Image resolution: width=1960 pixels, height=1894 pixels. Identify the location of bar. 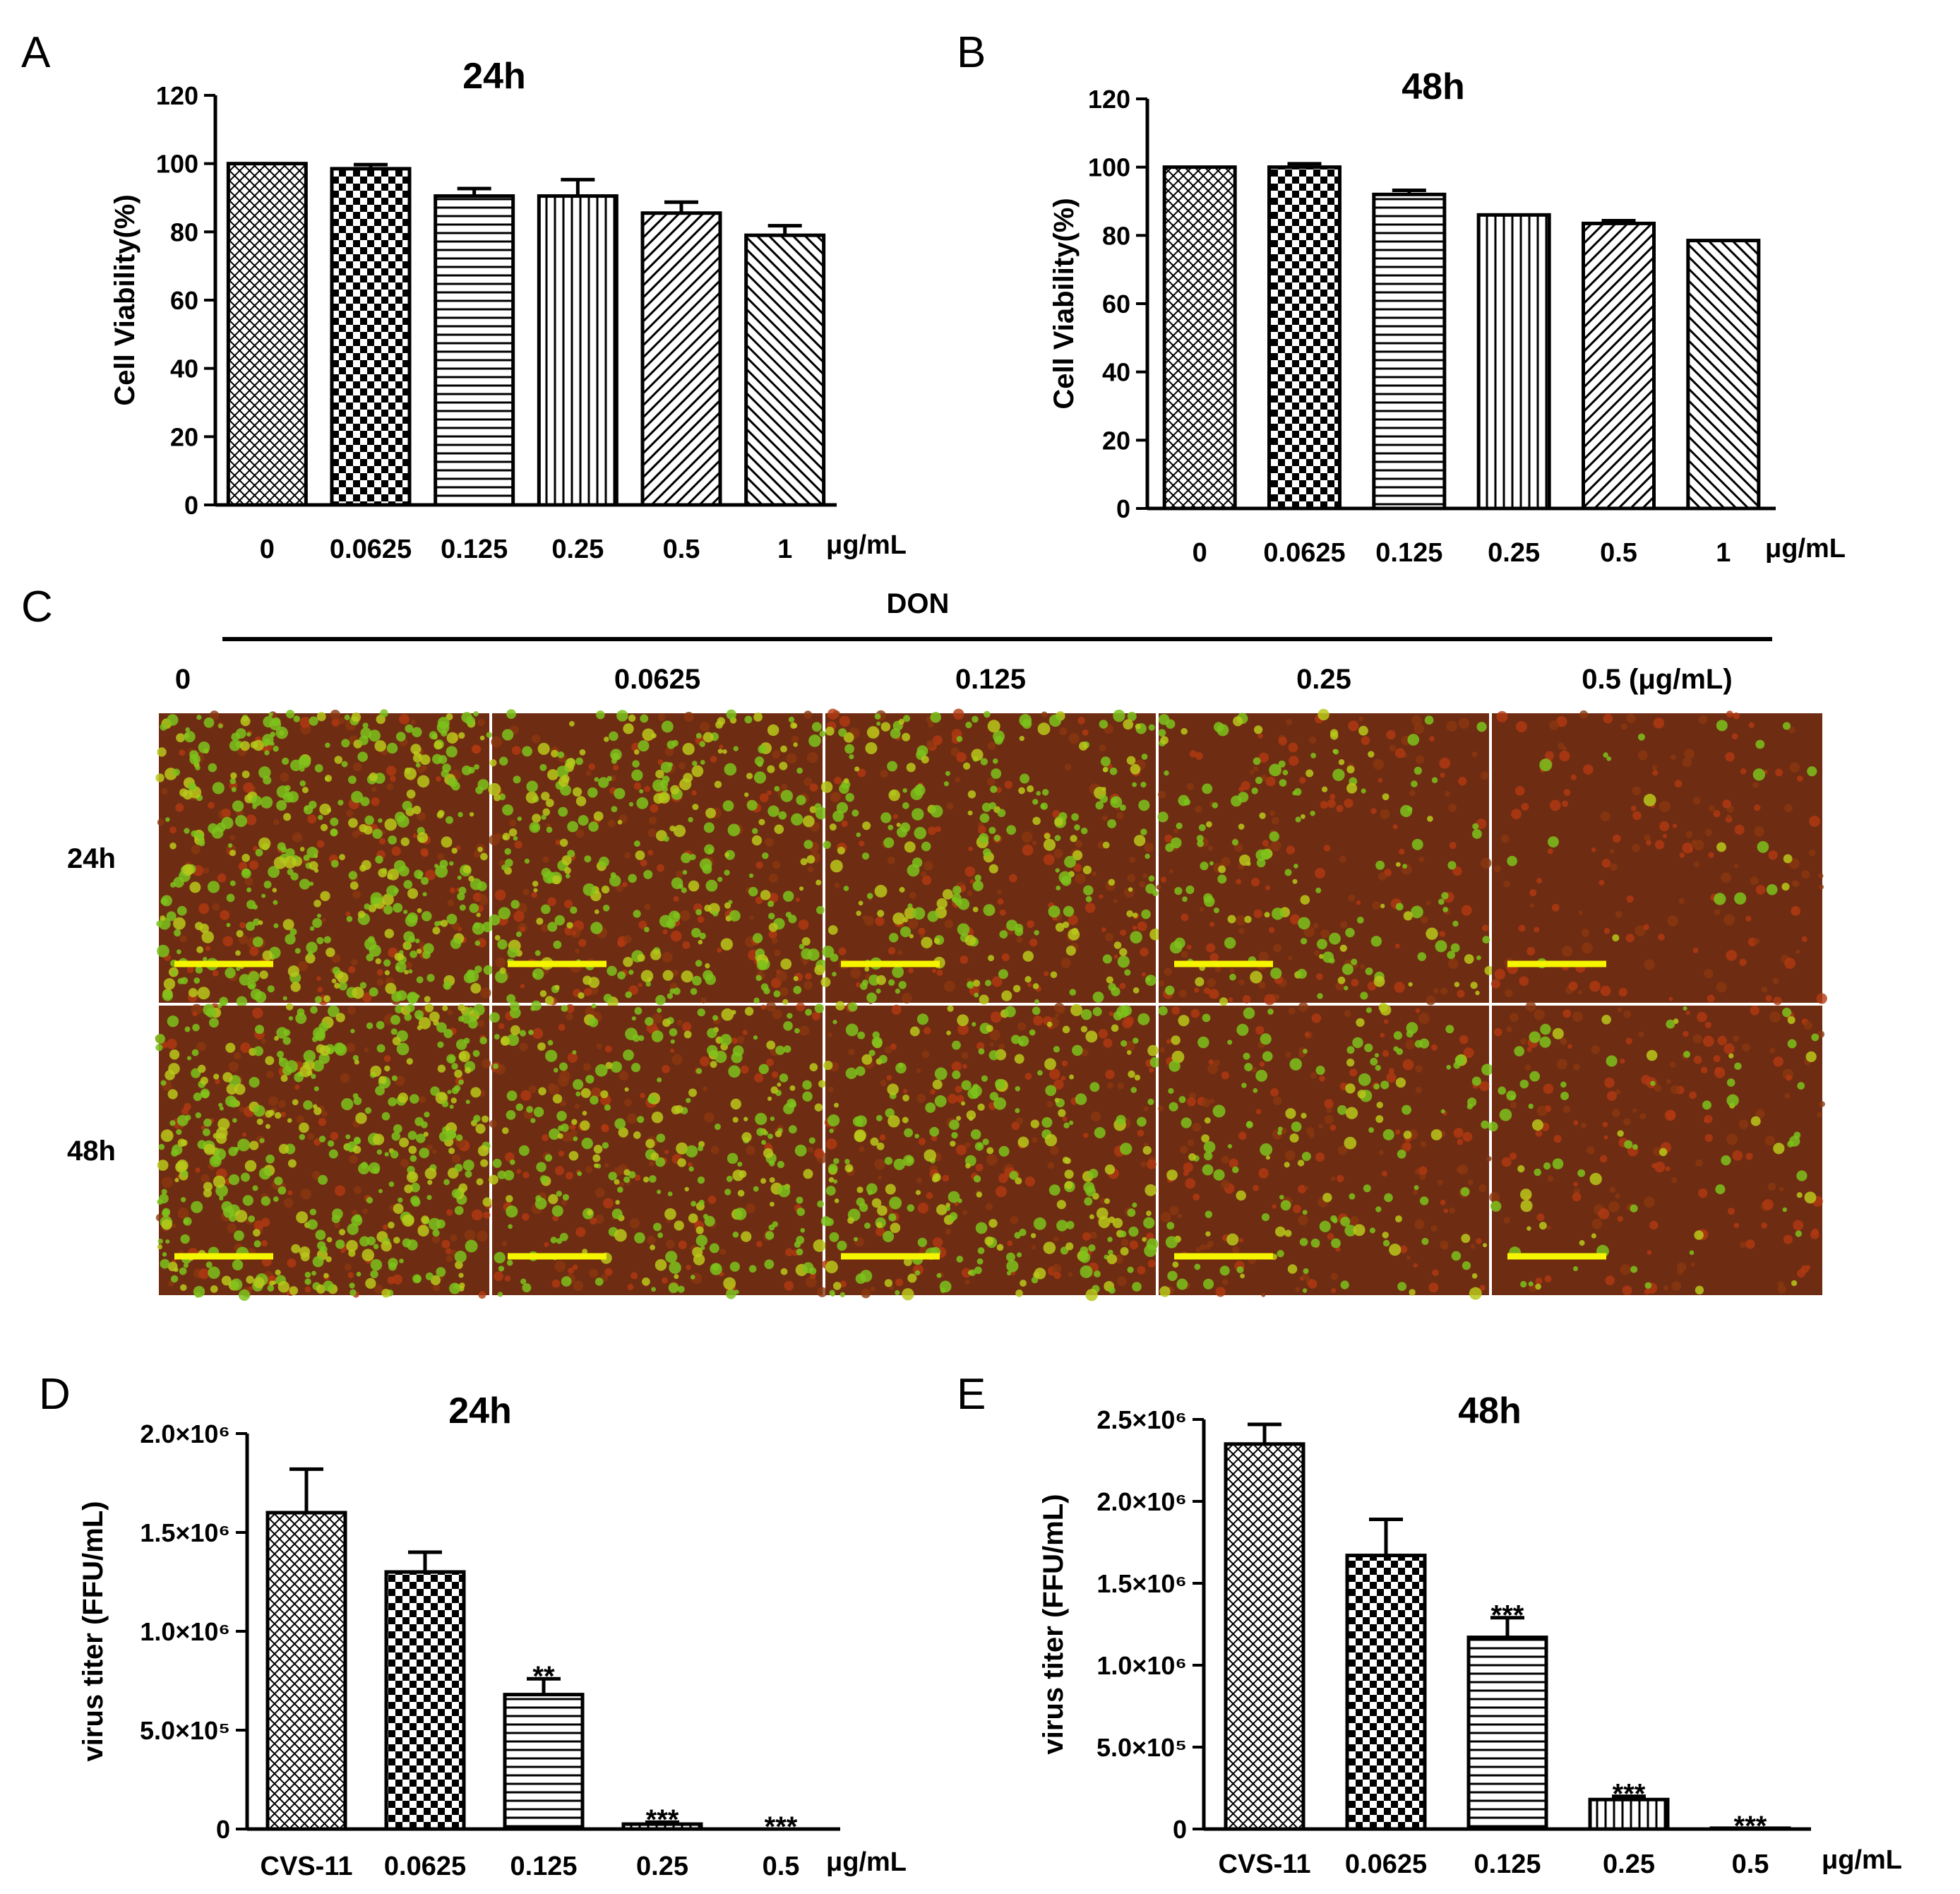
(474, 351).